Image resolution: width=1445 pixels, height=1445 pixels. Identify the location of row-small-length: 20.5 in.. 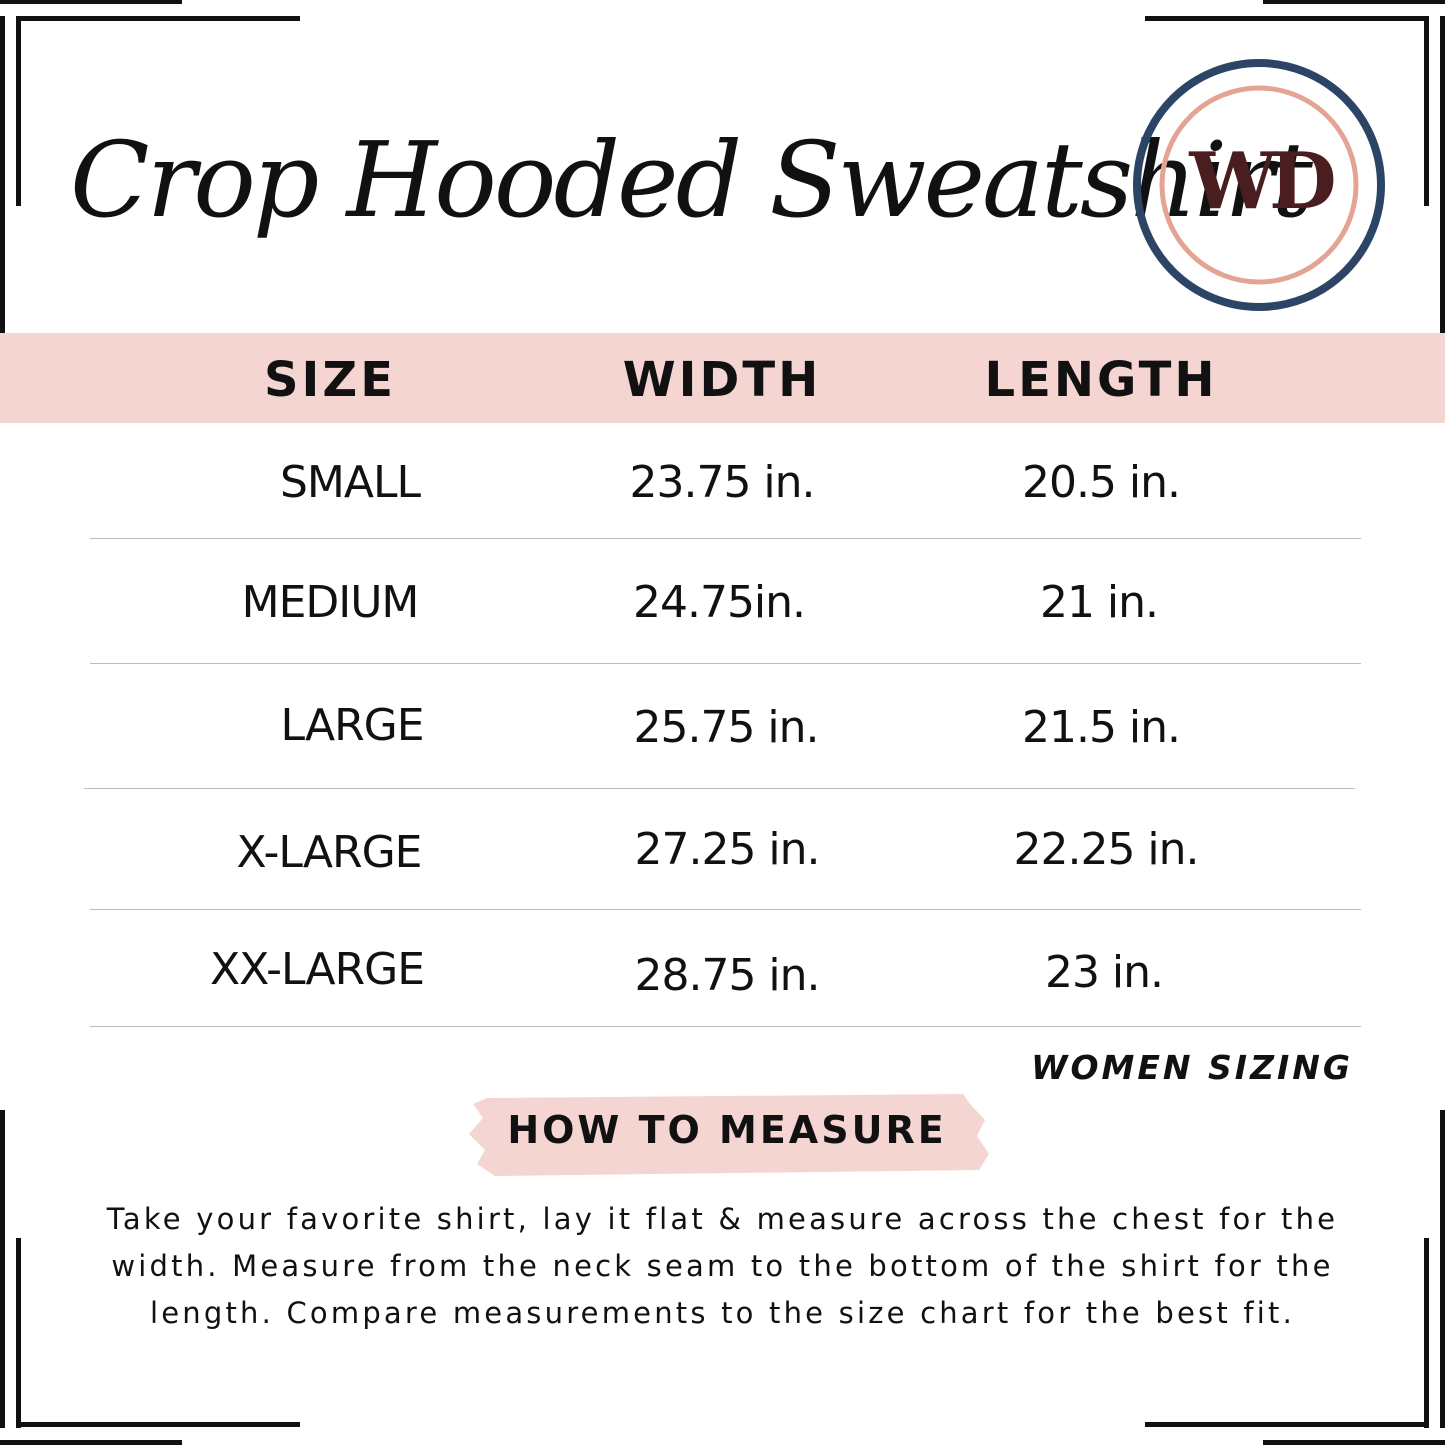
(1101, 482).